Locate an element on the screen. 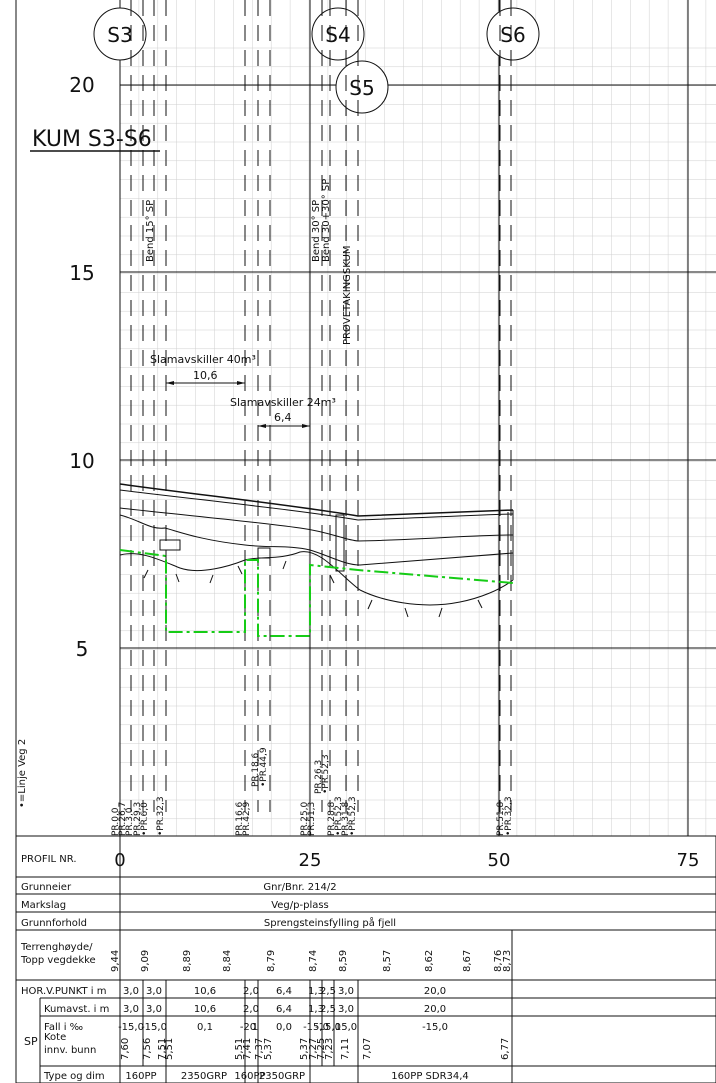 The image size is (716, 1083). terreng-value: 8,67 is located at coordinates (467, 961).